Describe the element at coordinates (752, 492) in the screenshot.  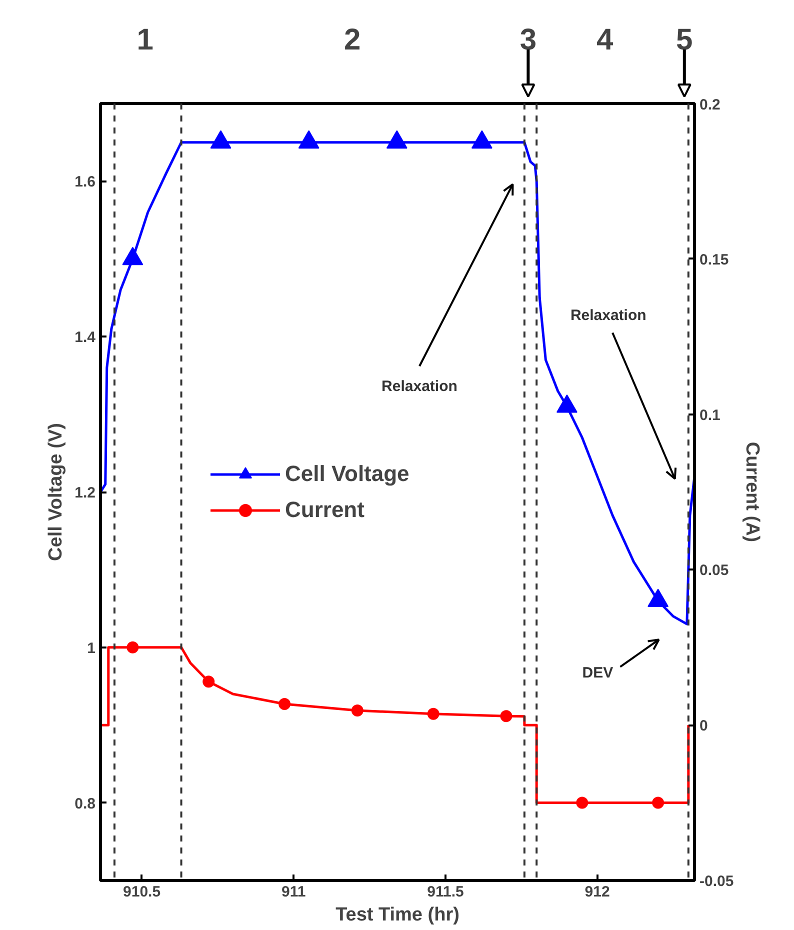
I see `y2-axis-title: Current (A)` at that location.